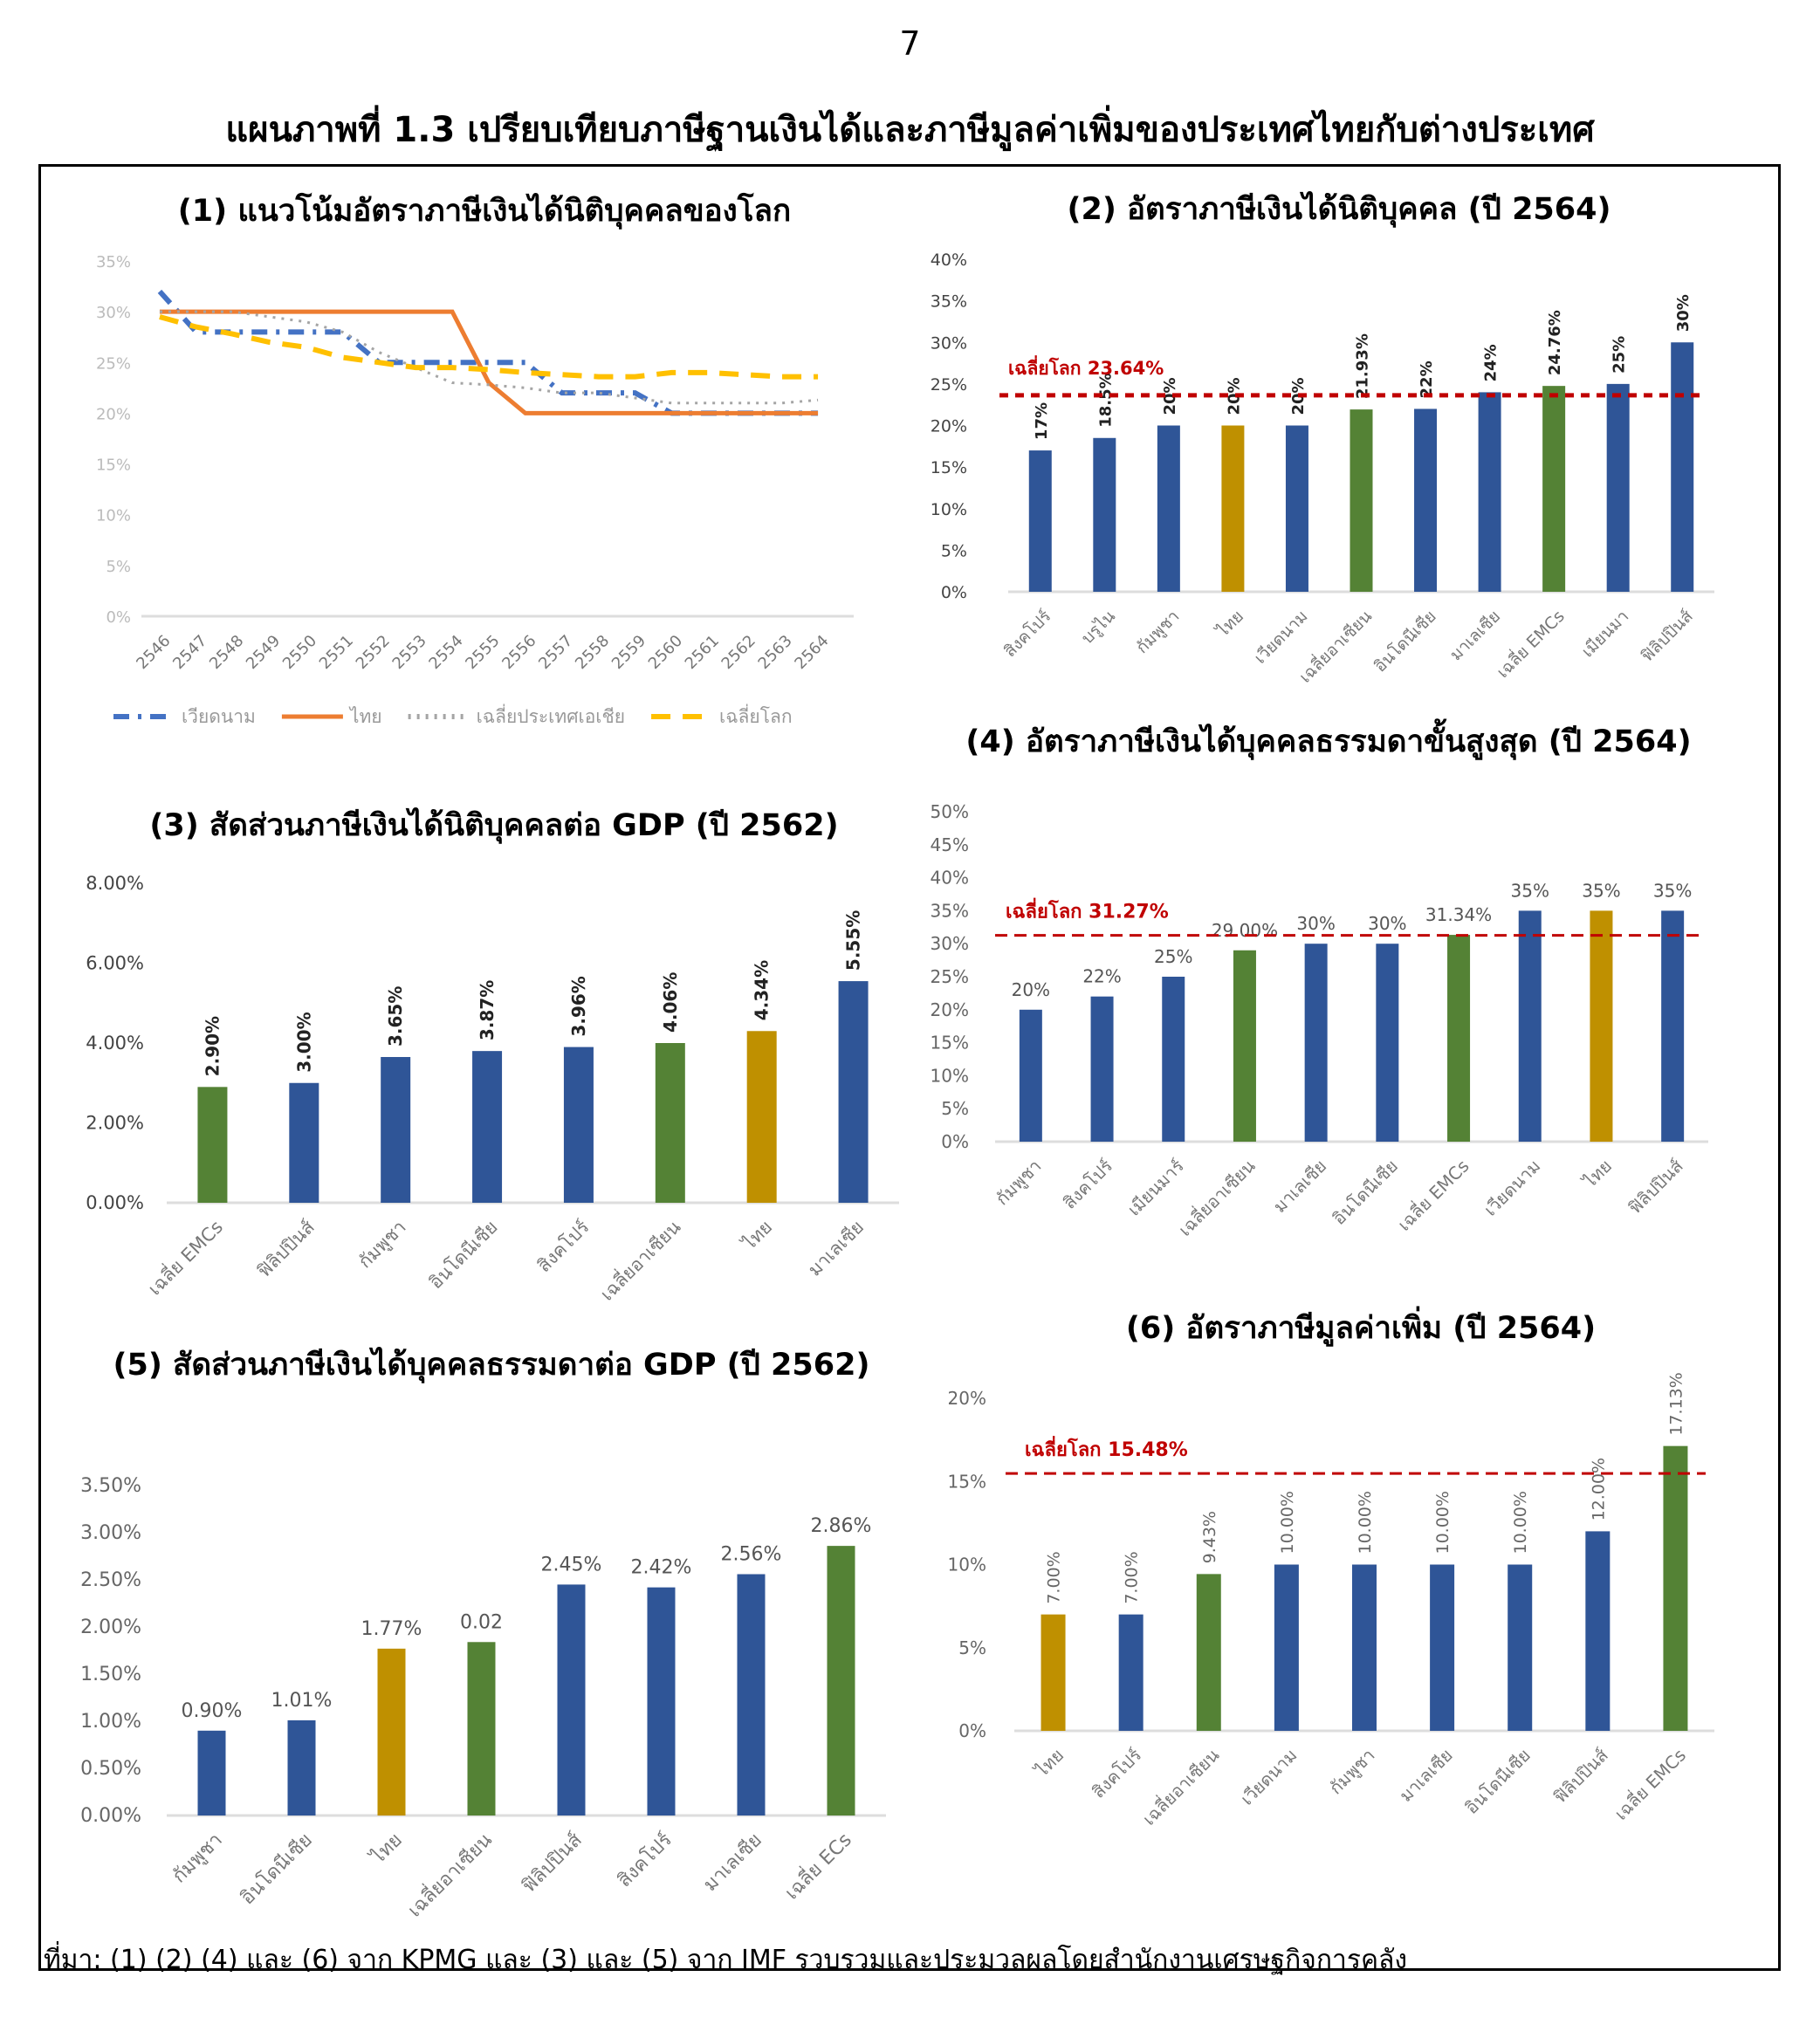 Image resolution: width=1820 pixels, height=2018 pixels. Describe the element at coordinates (365, 716) in the screenshot. I see `legend-label: ไทย` at that location.